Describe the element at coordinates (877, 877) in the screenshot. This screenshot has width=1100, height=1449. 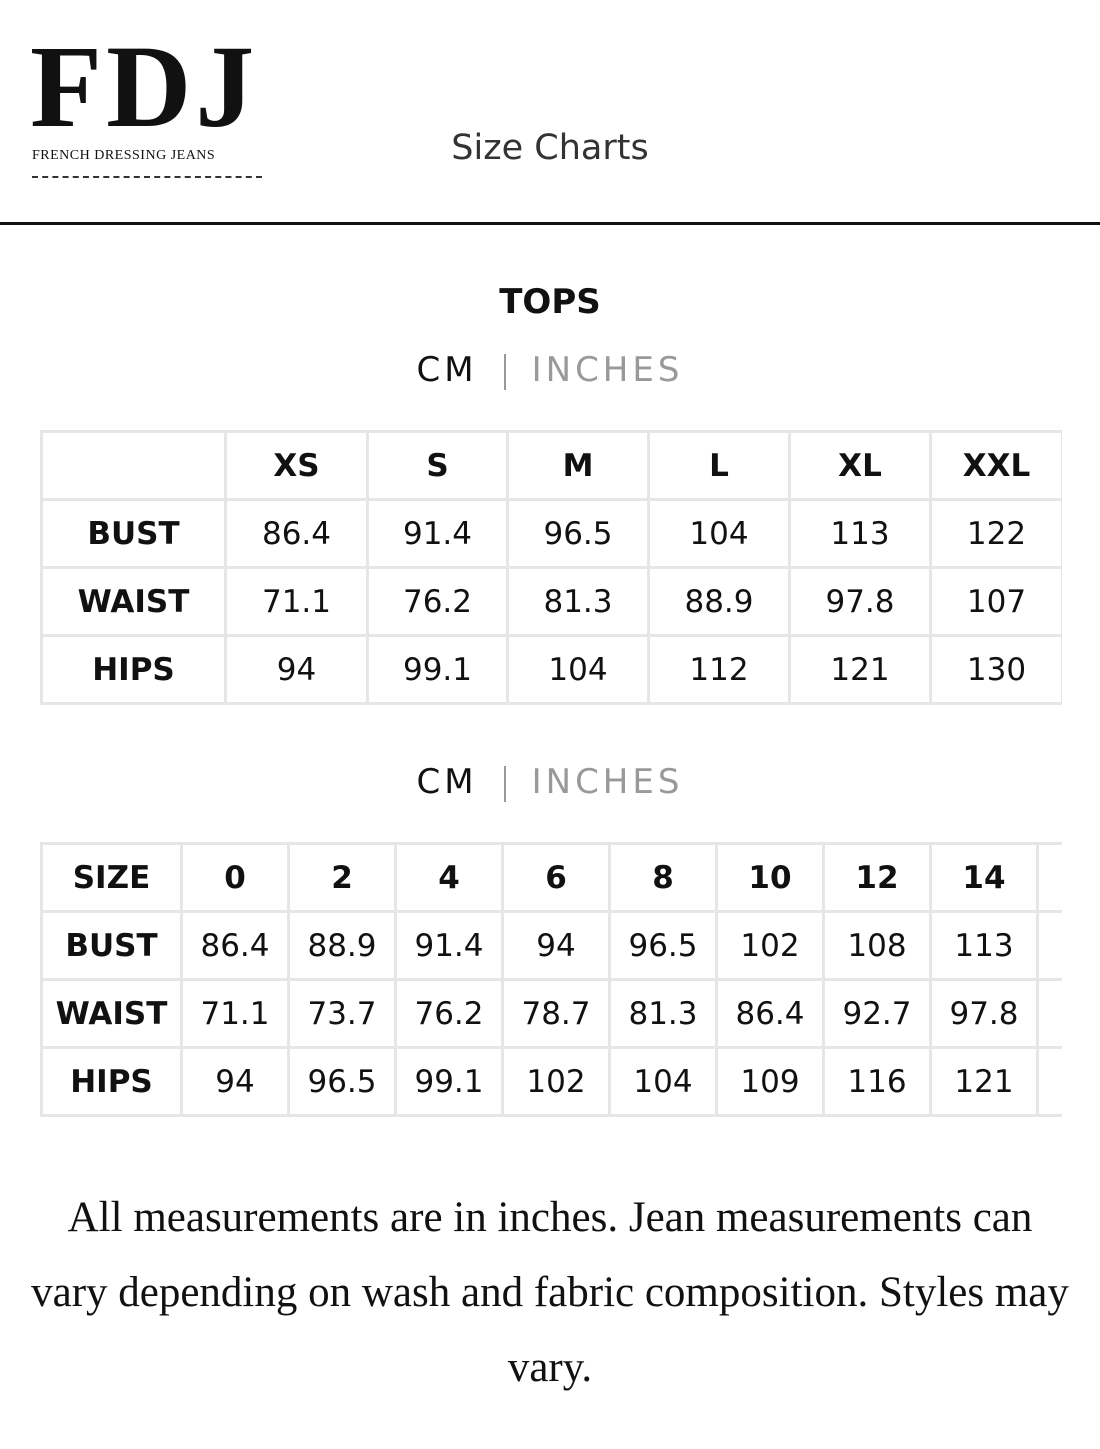
I see `column-header: 12` at that location.